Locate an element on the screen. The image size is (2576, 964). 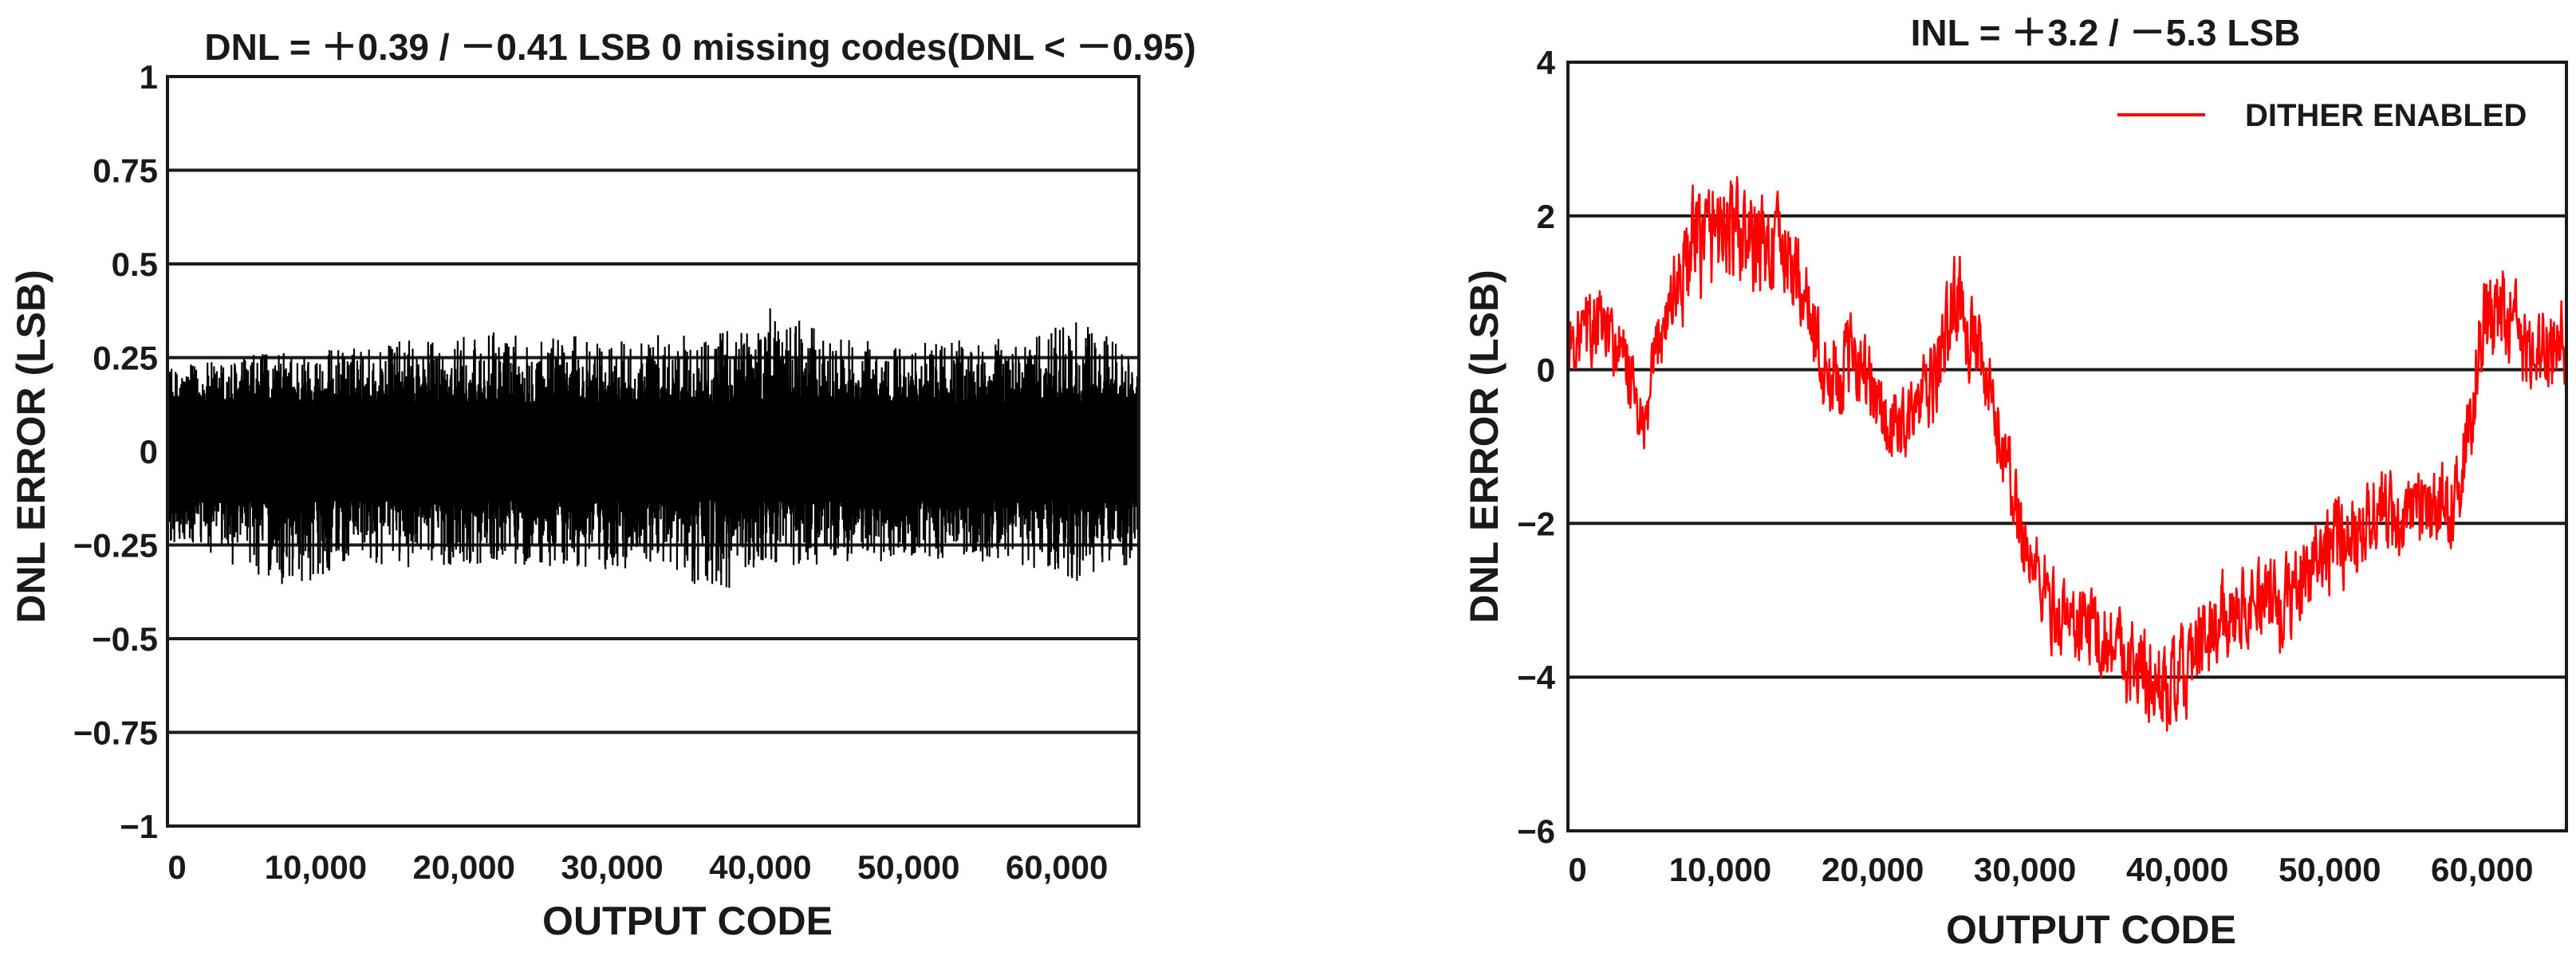
y-tick-label: −1 is located at coordinates (139, 826).